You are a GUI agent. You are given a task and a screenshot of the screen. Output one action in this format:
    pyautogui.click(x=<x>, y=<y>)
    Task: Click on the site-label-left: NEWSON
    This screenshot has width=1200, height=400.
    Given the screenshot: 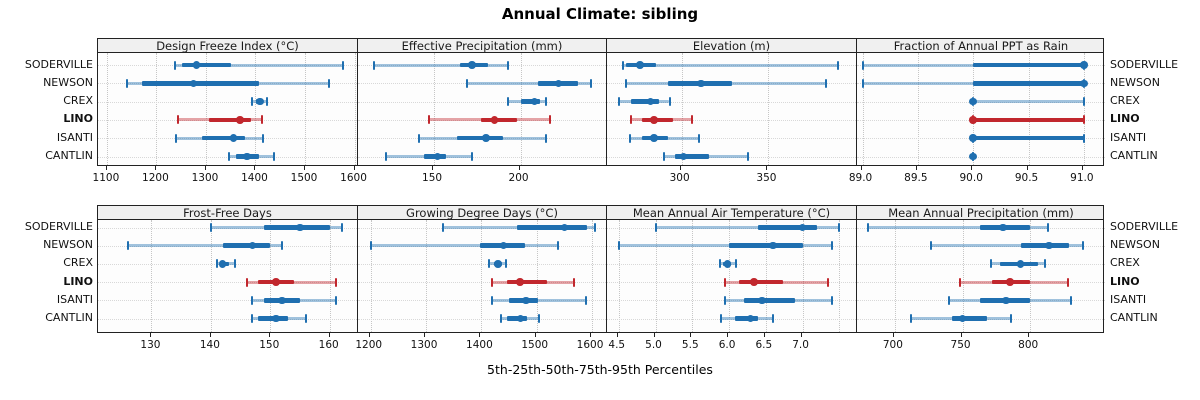 What is the action you would take?
    pyautogui.click(x=68, y=82)
    